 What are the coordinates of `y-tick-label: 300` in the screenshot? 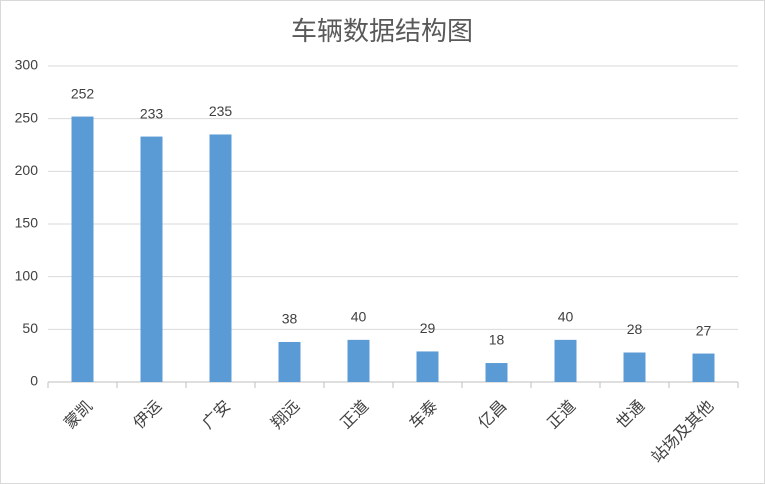 It's located at (27, 65).